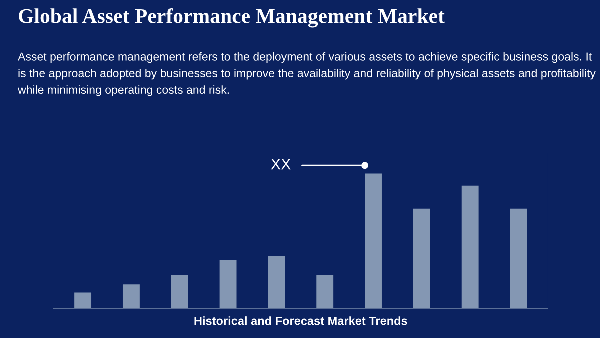 This screenshot has height=338, width=600. I want to click on text: XX, so click(281, 164).